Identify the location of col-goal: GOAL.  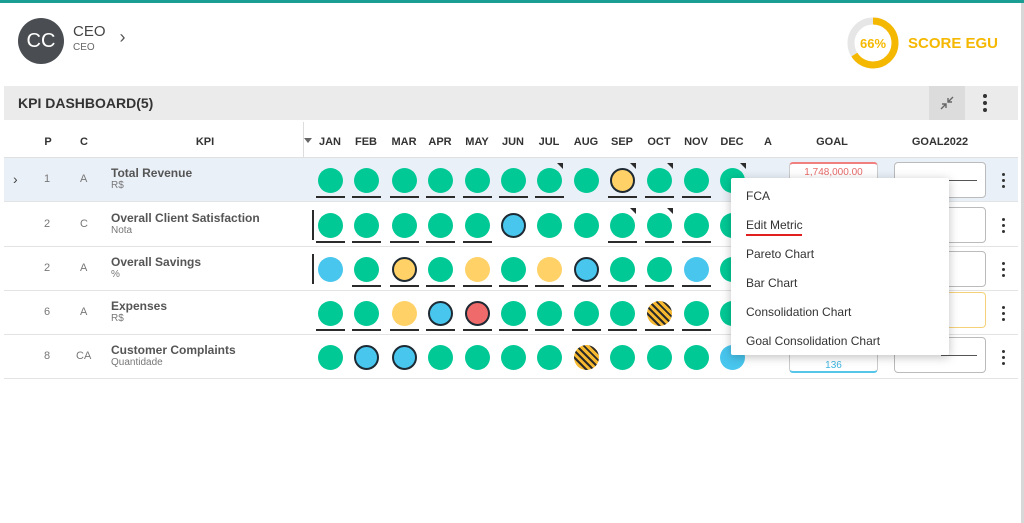
(832, 142).